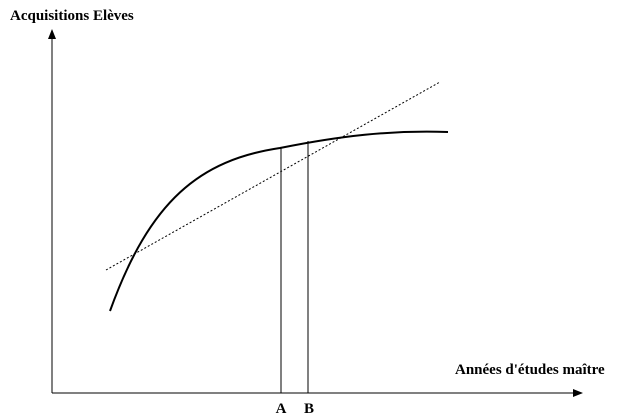 This screenshot has width=640, height=418. Describe the element at coordinates (308, 409) in the screenshot. I see `marker-label-b: B` at that location.